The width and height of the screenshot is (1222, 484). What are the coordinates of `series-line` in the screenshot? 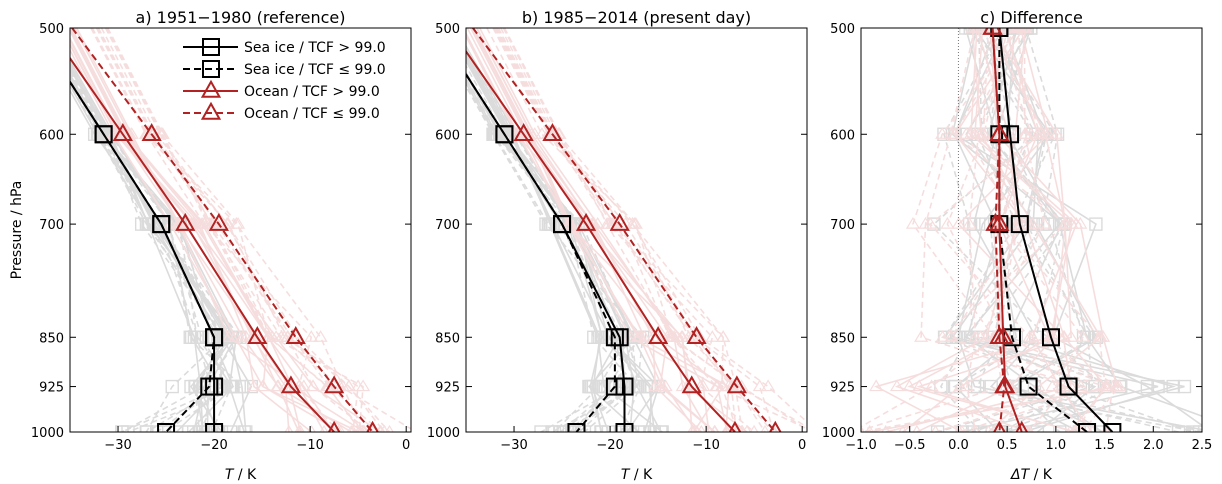 It's located at (1043, 230).